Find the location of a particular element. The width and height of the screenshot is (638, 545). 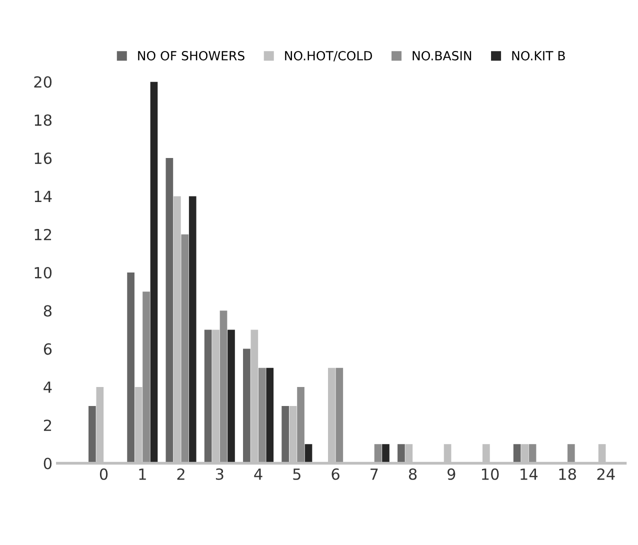

y-tick-label: 4 is located at coordinates (48, 387).